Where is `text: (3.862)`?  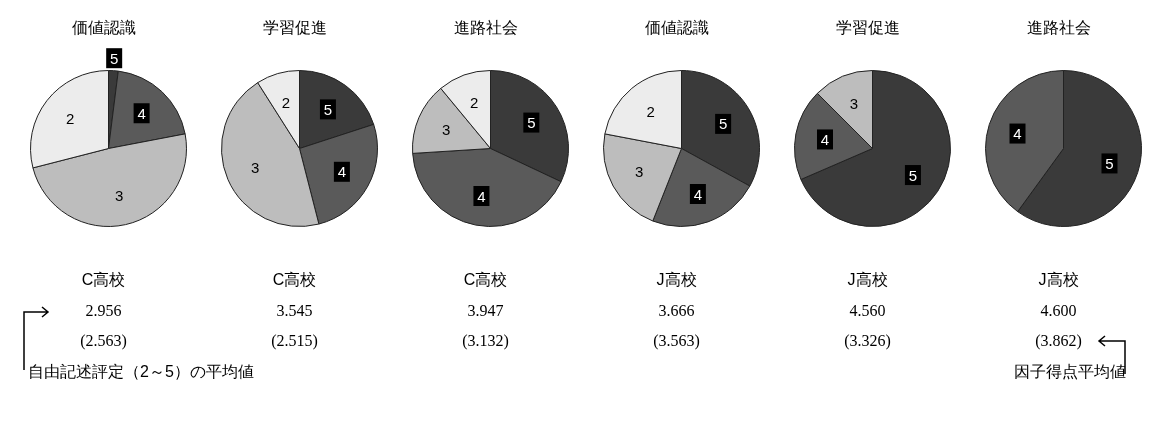
text: (3.862) is located at coordinates (1058, 341).